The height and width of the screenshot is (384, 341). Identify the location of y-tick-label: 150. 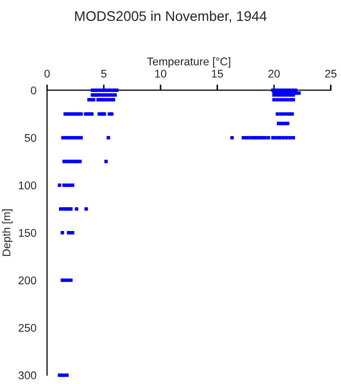
(27, 232).